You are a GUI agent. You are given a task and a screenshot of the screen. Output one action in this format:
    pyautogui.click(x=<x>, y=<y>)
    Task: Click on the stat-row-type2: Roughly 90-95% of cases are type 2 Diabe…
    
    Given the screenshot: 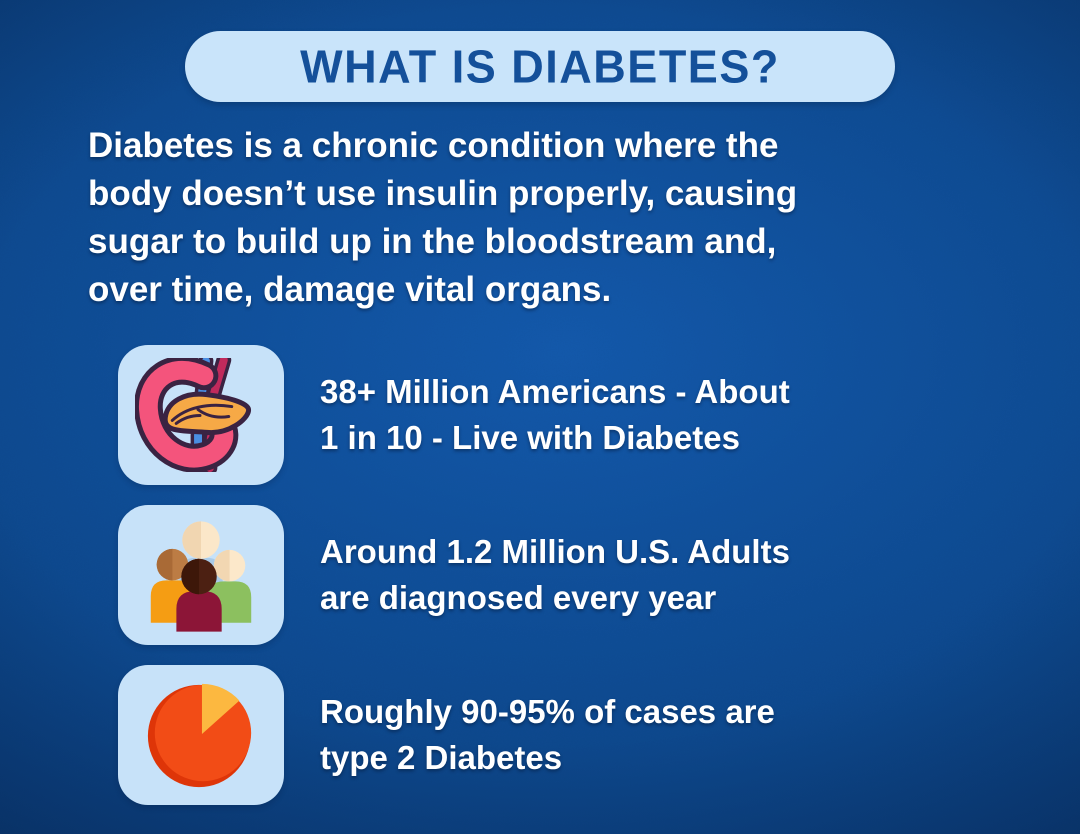 What is the action you would take?
    pyautogui.click(x=454, y=735)
    